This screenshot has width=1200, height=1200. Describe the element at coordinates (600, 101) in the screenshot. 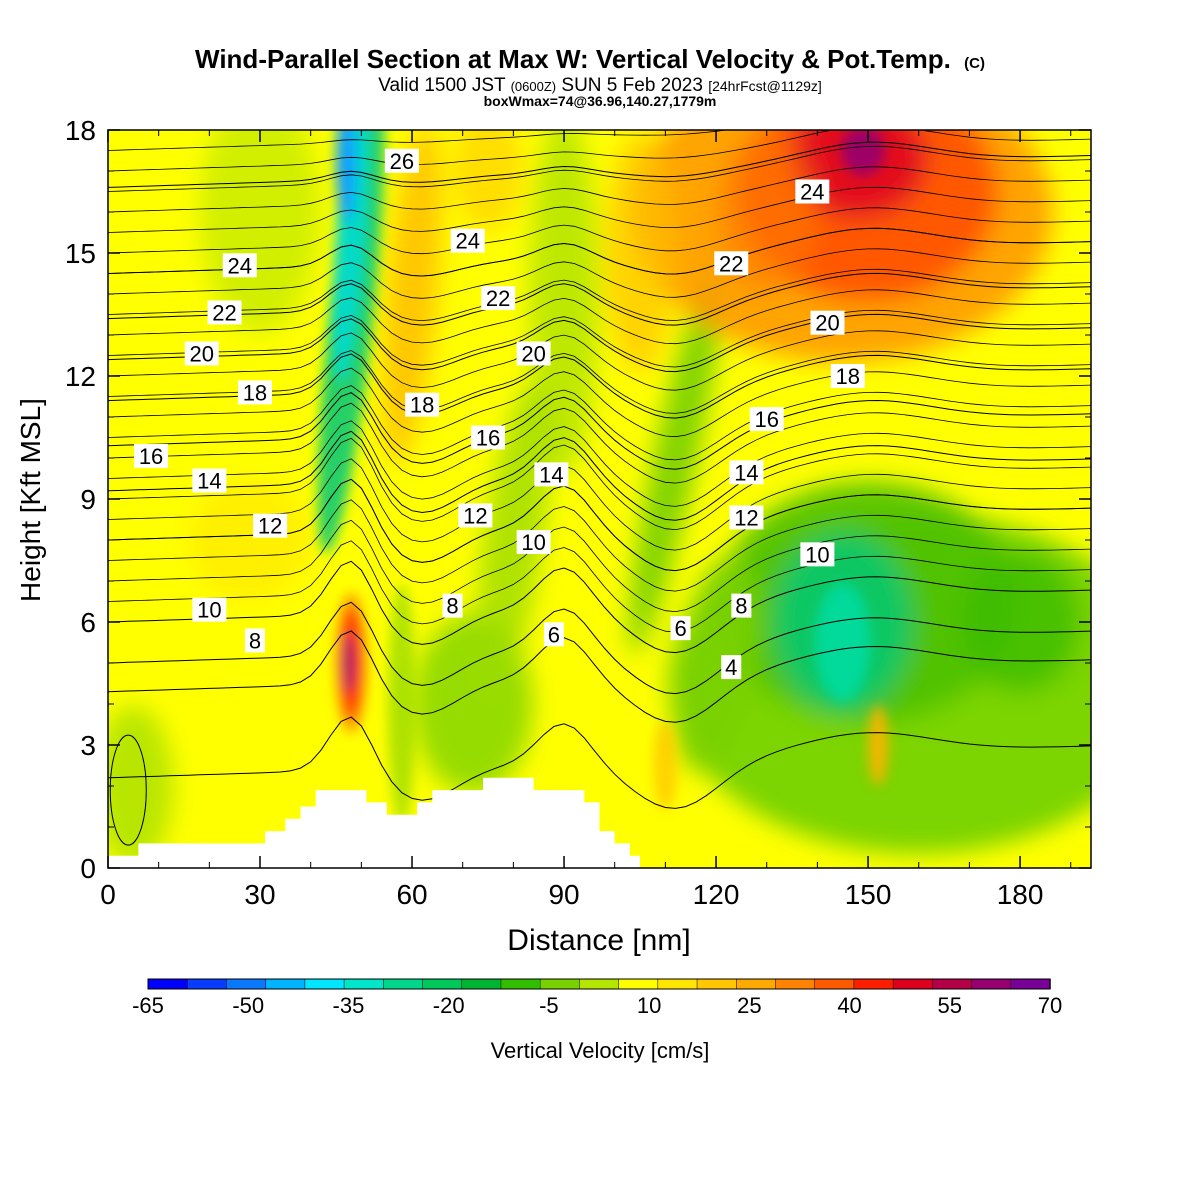

I see `box-wmax-info: boxWmax=74@36.96,140.27,1779m` at that location.